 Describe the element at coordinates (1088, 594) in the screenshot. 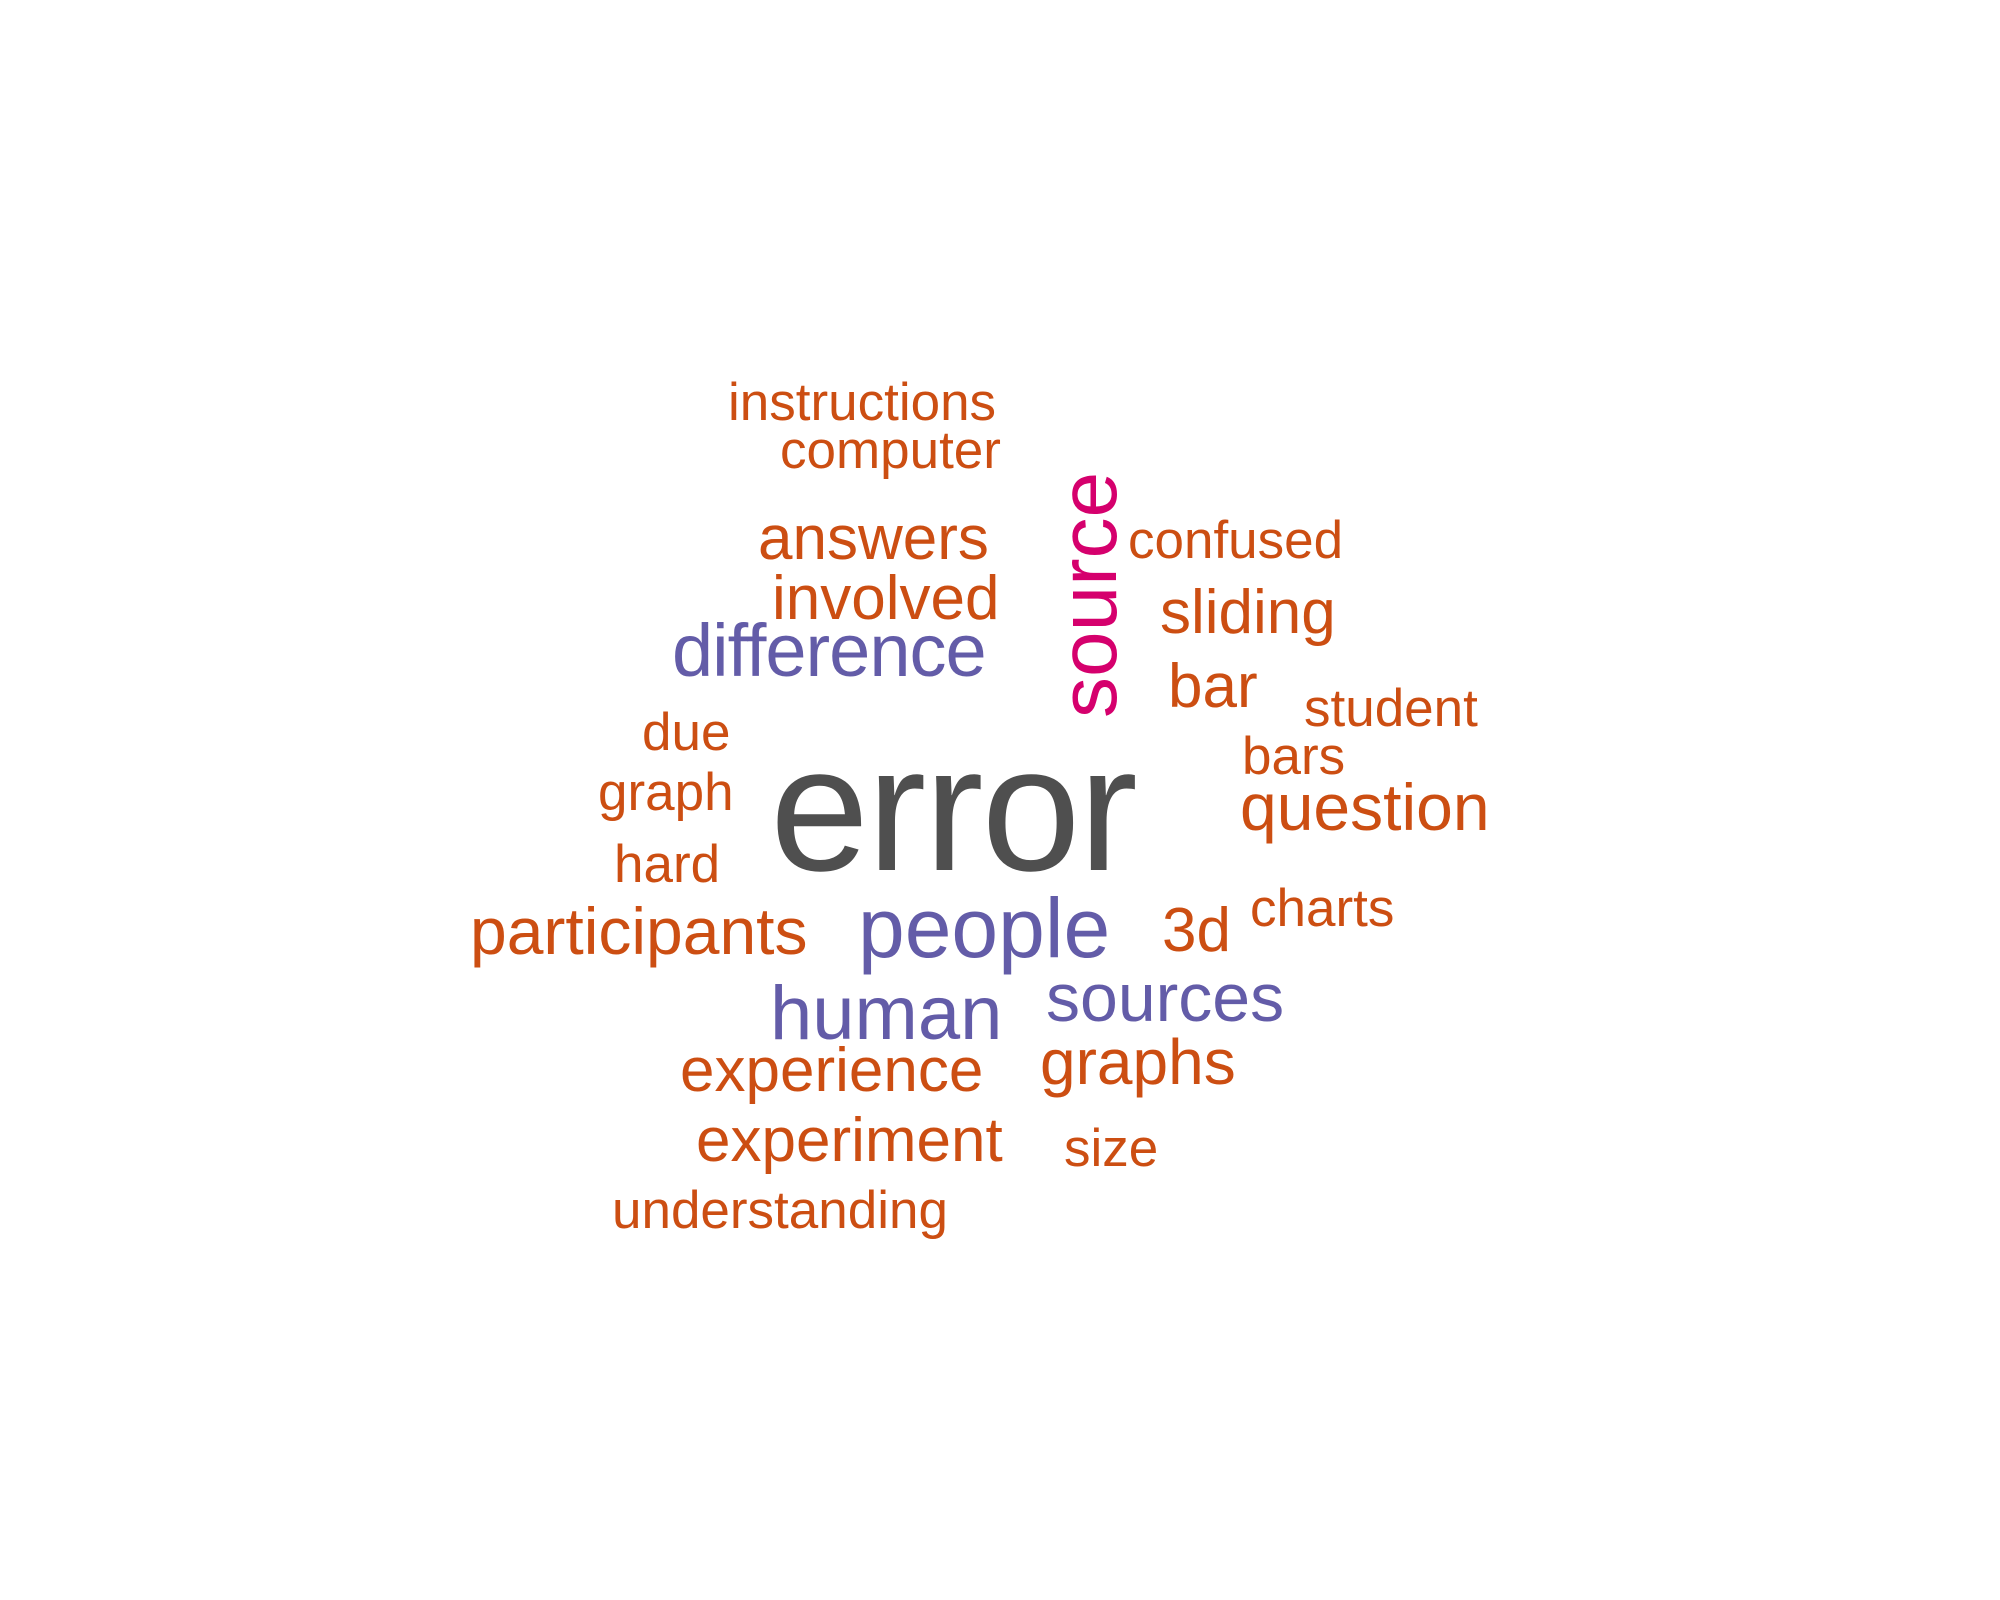

I see `word-source: source` at that location.